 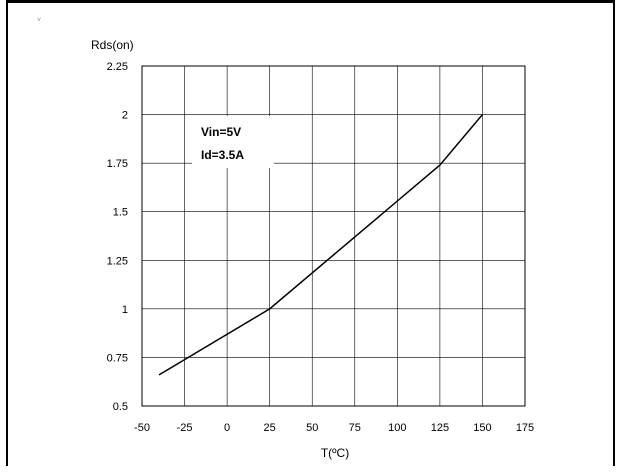 I want to click on y-tick-label: 1, so click(x=125, y=310).